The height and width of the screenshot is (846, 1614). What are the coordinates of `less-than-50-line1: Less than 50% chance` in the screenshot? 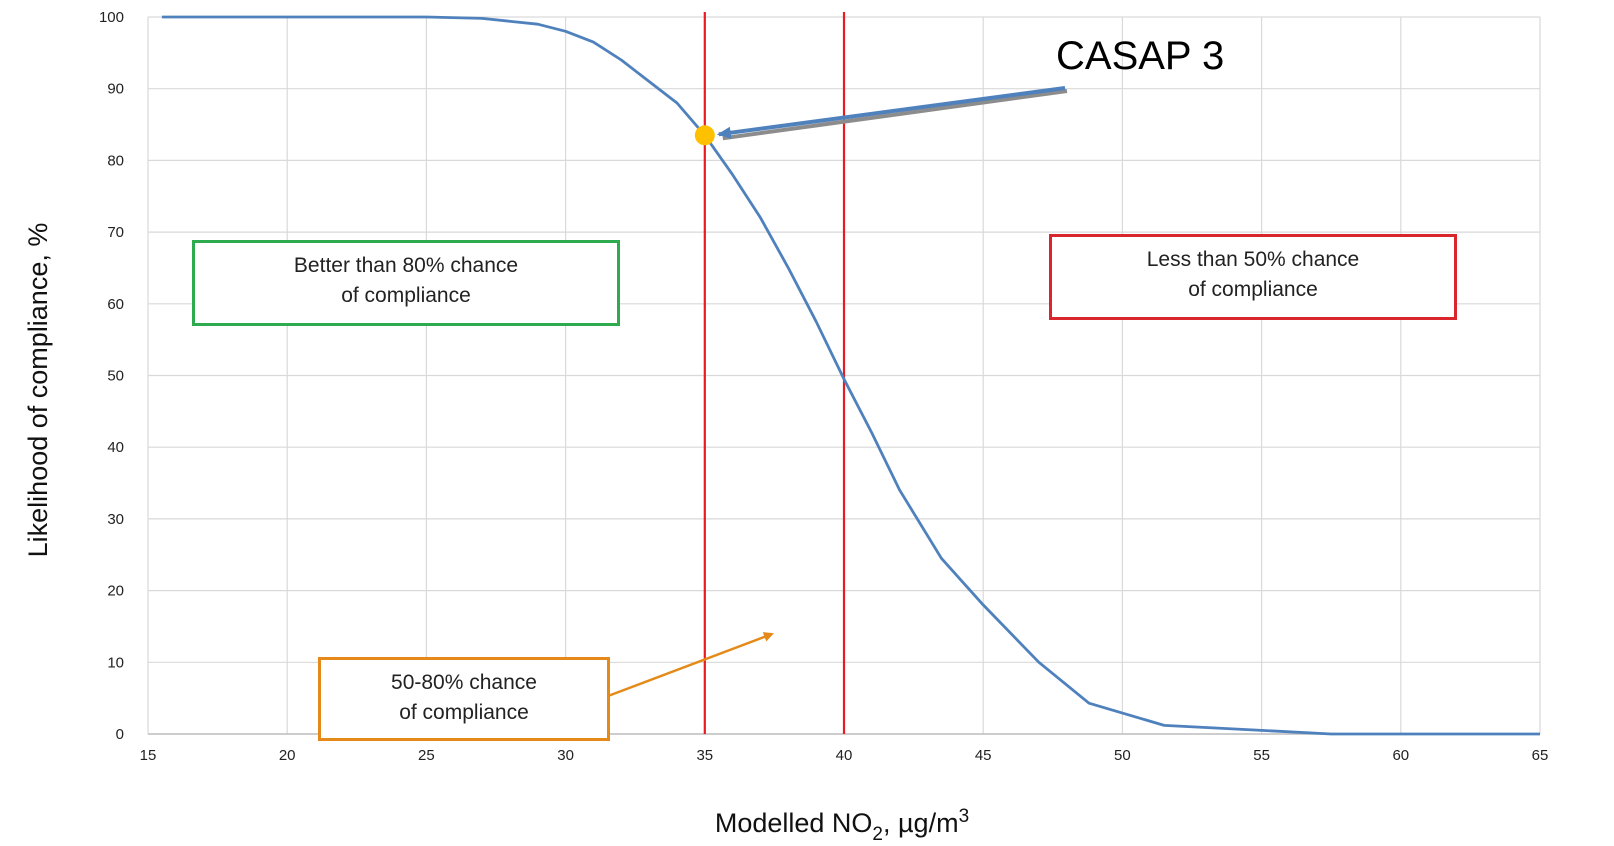 It's located at (1253, 259).